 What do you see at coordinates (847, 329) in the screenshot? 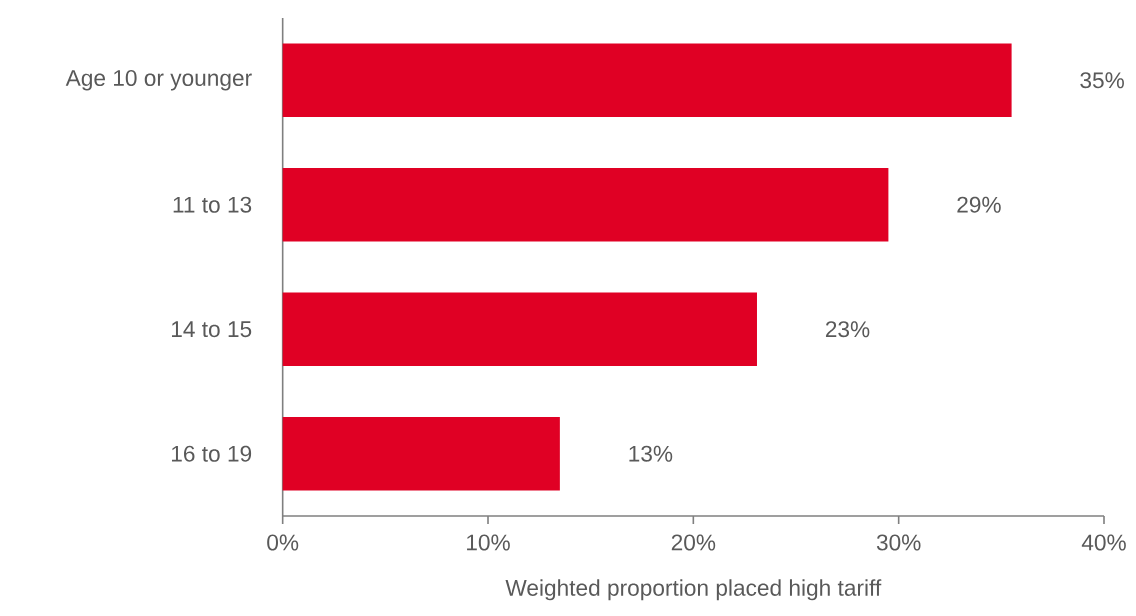
I see `data-label: 23%` at bounding box center [847, 329].